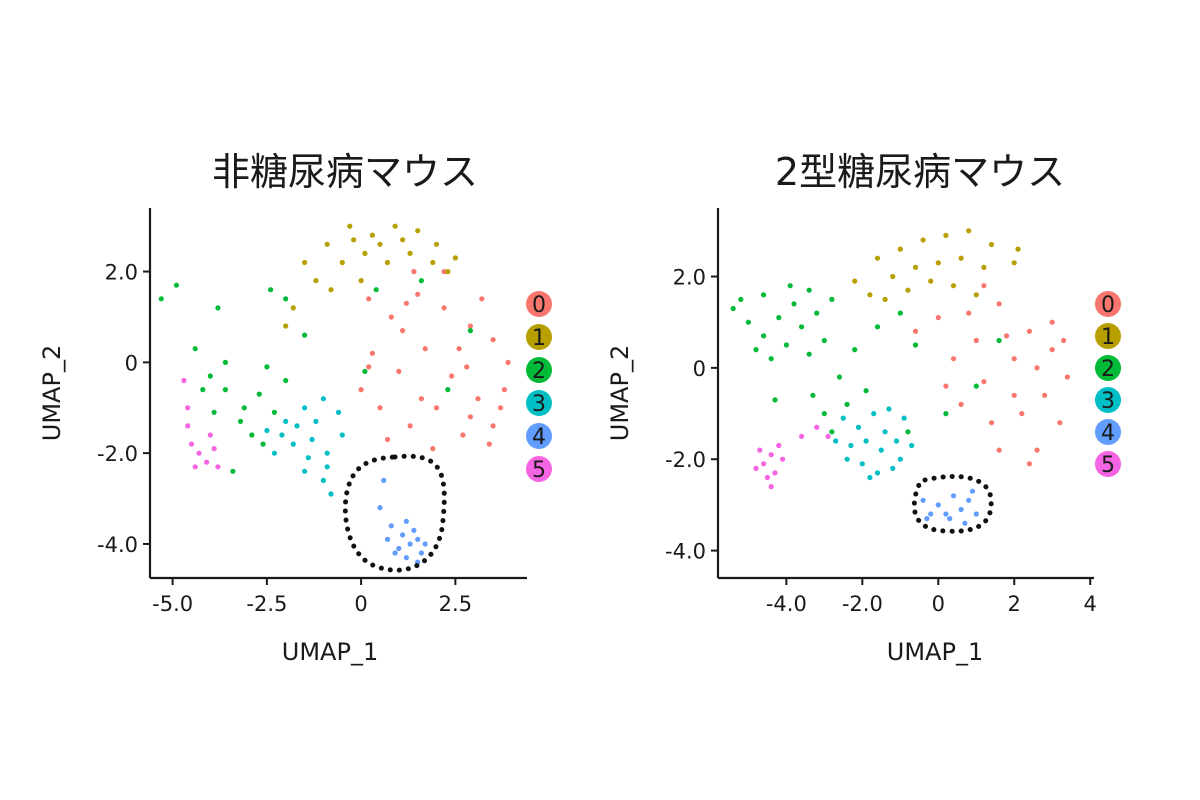  I want to click on legend-label: 3, so click(539, 404).